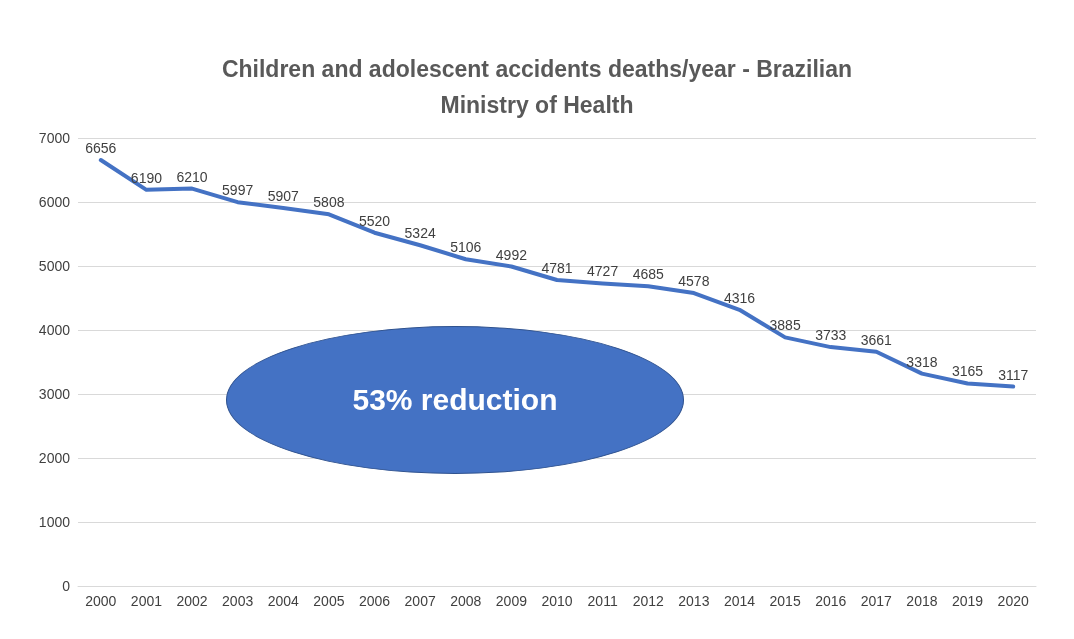 The height and width of the screenshot is (639, 1074). I want to click on x-tick-label: 2015, so click(785, 601).